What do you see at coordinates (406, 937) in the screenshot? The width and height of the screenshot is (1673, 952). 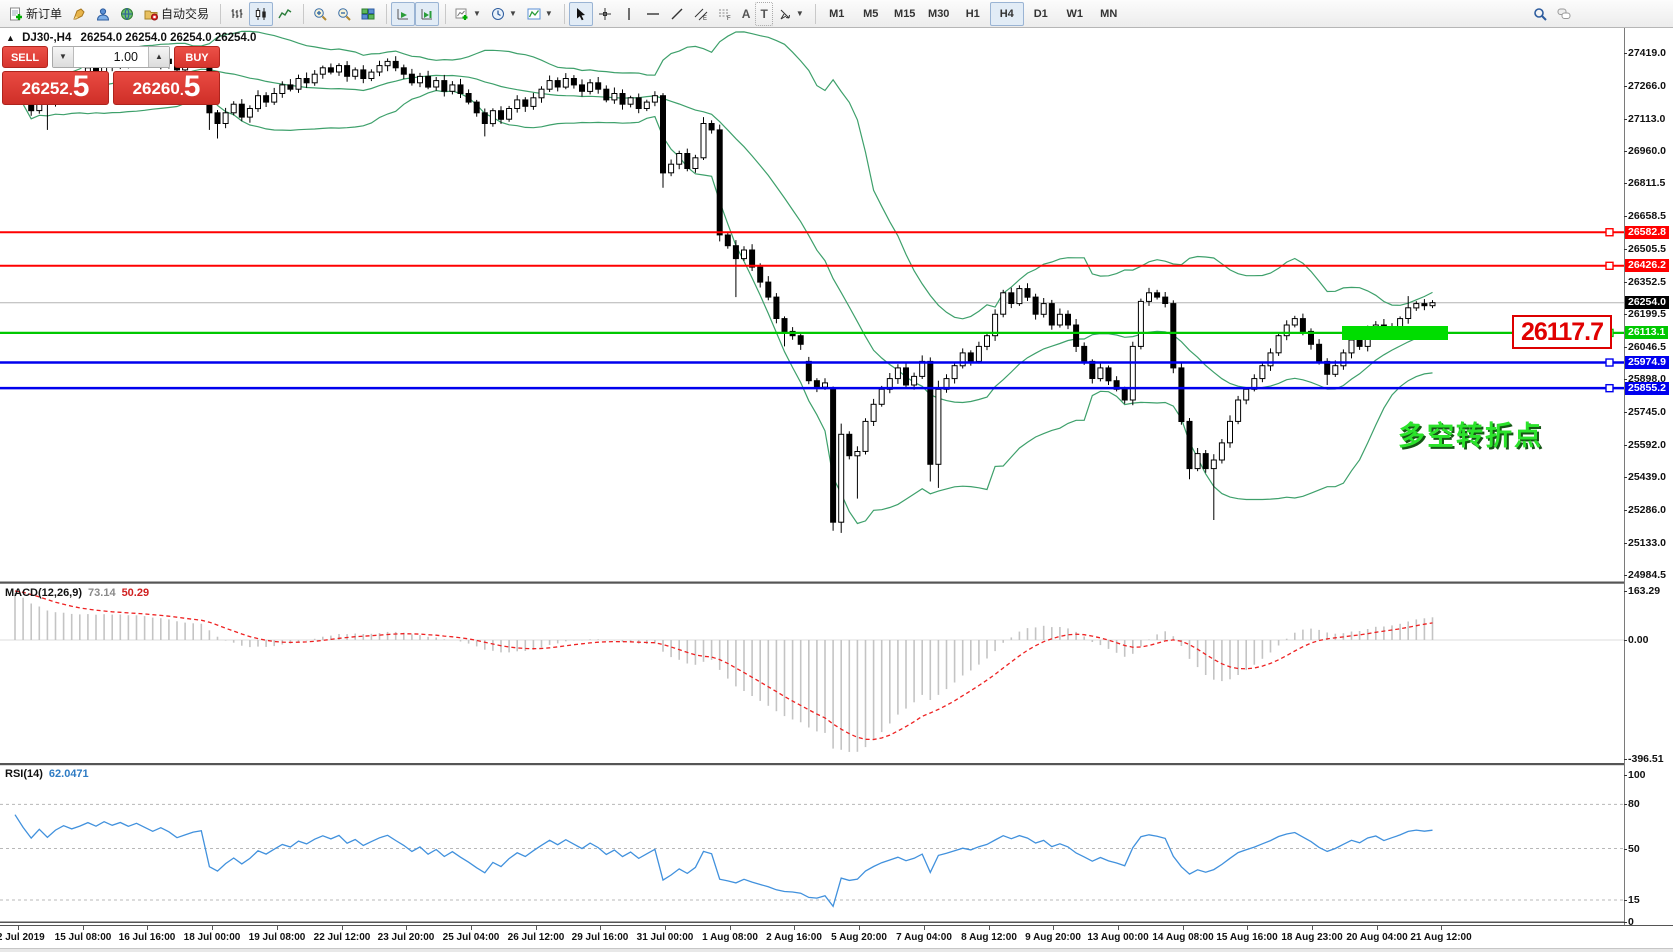 I see `time-label: 23 Jul 20:00` at bounding box center [406, 937].